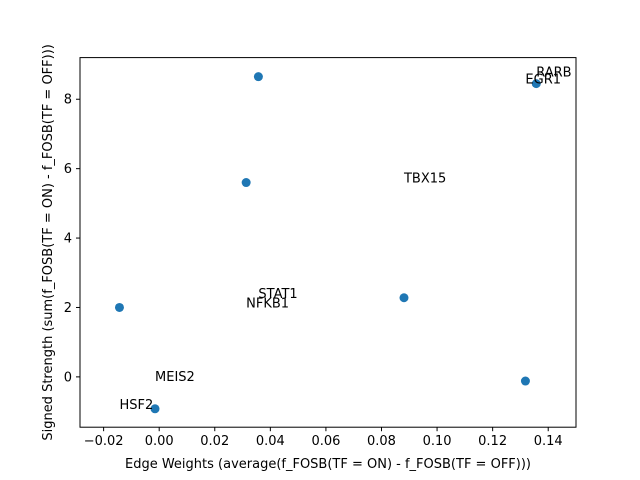 The image size is (640, 480). What do you see at coordinates (68, 100) in the screenshot?
I see `y-tick-label: 8` at bounding box center [68, 100].